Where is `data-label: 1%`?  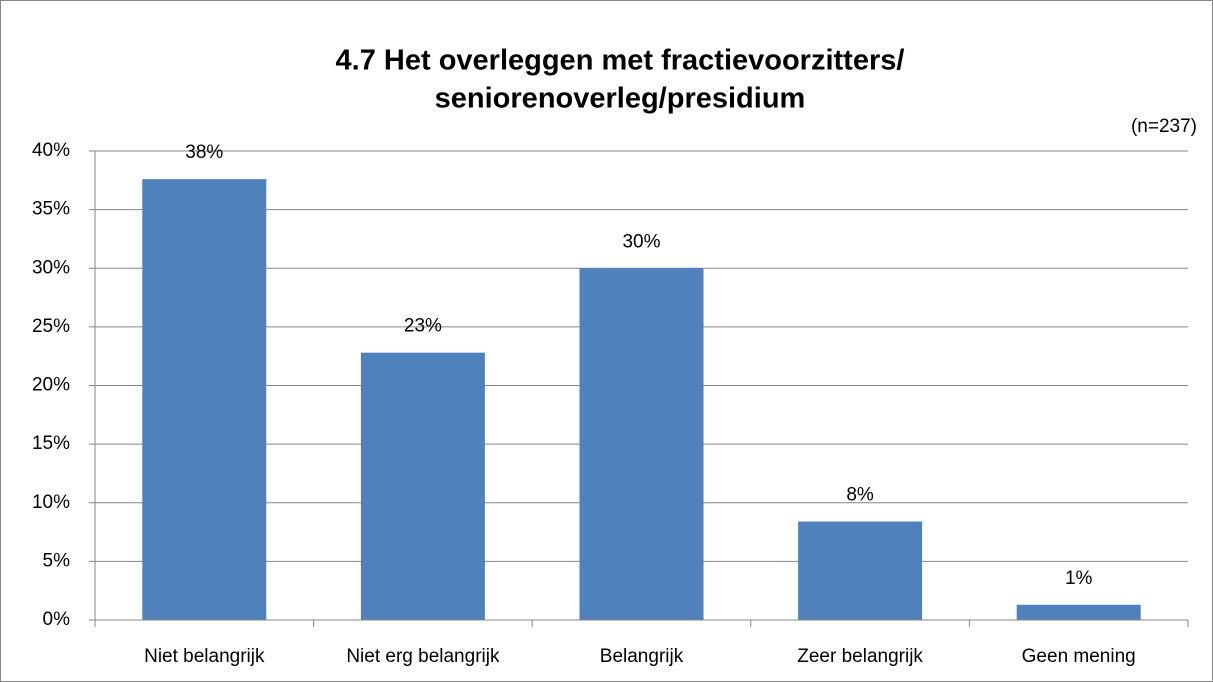 data-label: 1% is located at coordinates (1079, 578).